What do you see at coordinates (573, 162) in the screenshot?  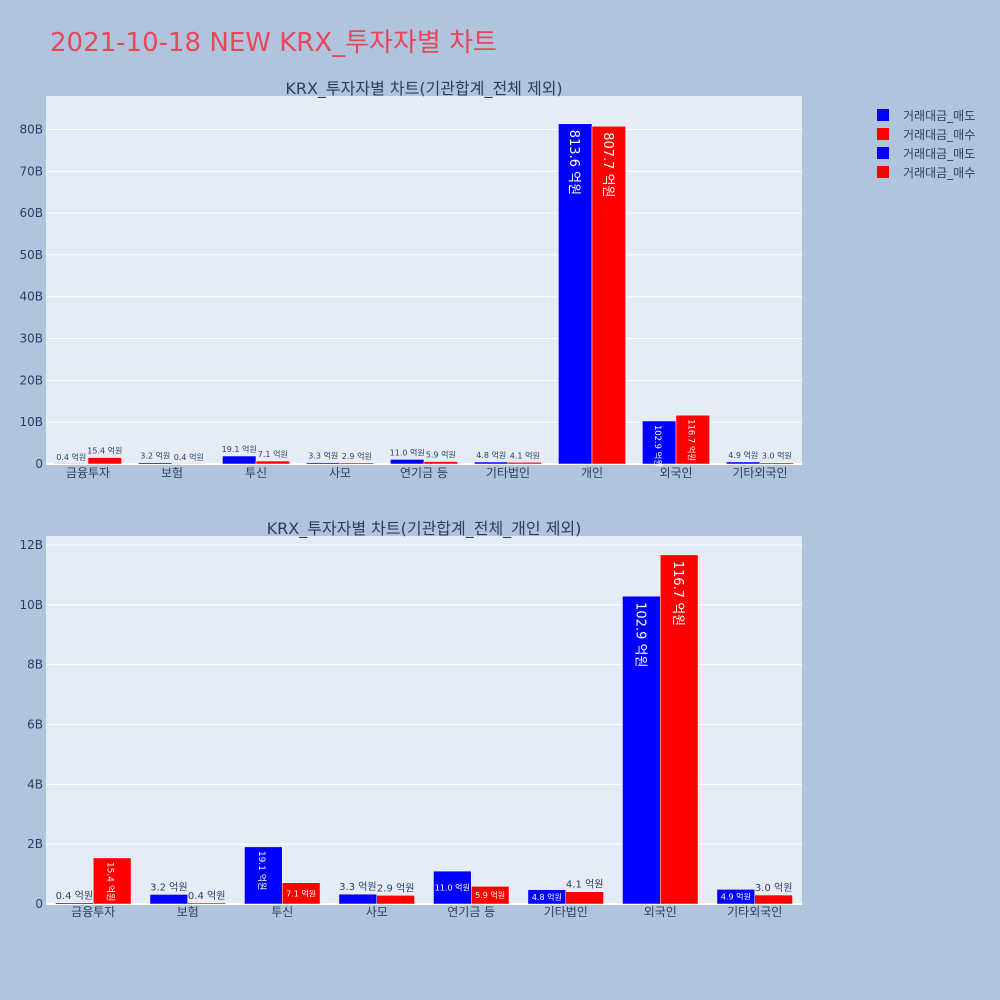 I see `data-label: 813.6 억원` at bounding box center [573, 162].